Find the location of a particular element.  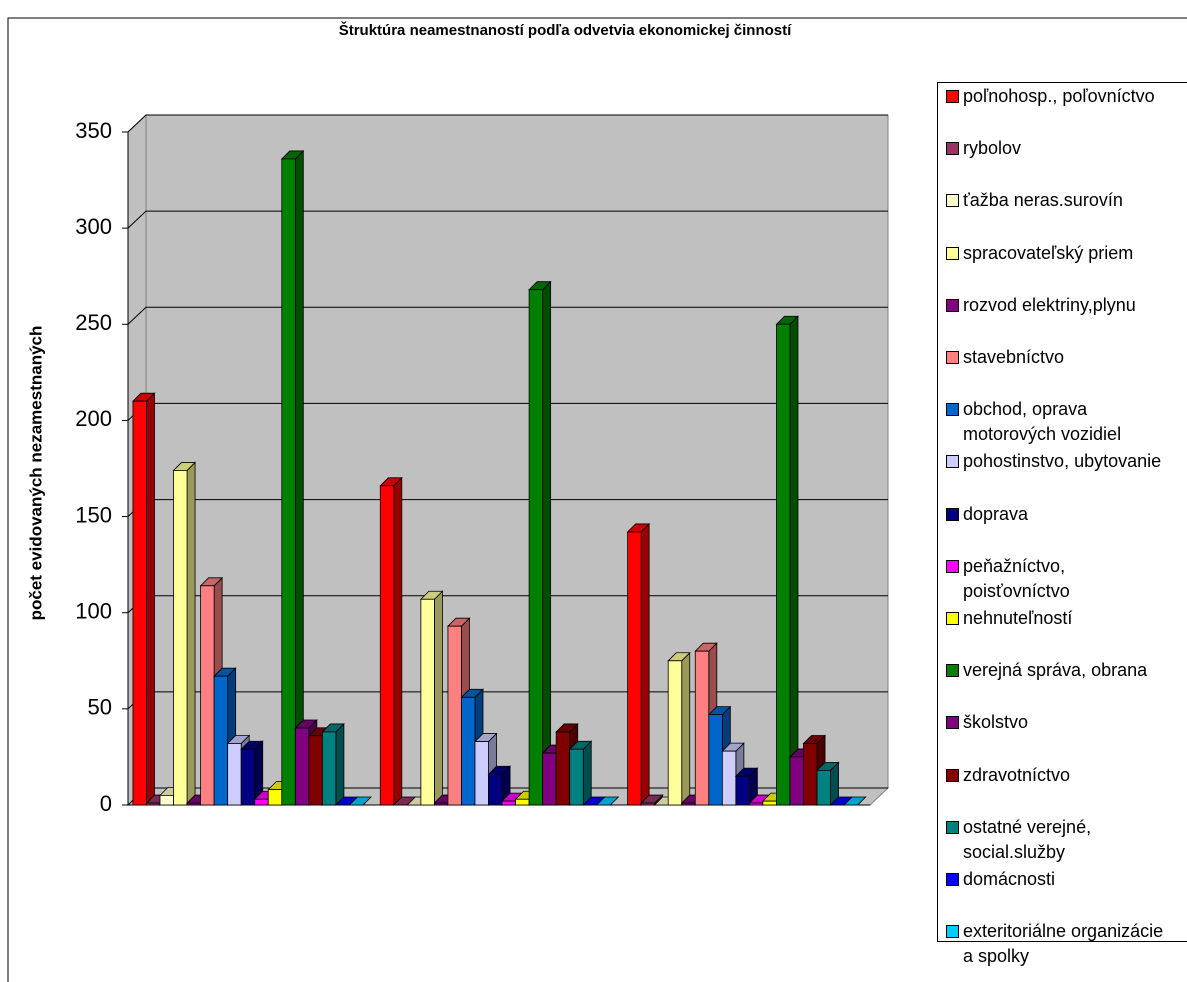

legend-item: stavebníctvo is located at coordinates (1061, 357).